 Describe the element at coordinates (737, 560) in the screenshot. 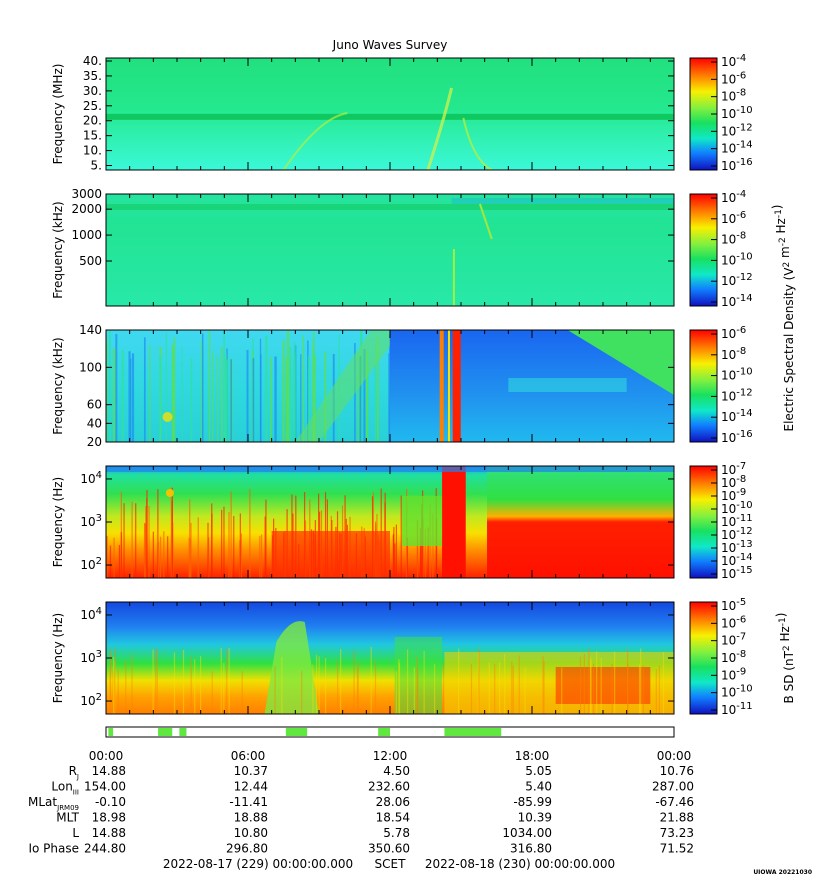

I see `colorbar-4-tick: 10⁻¹⁴` at that location.